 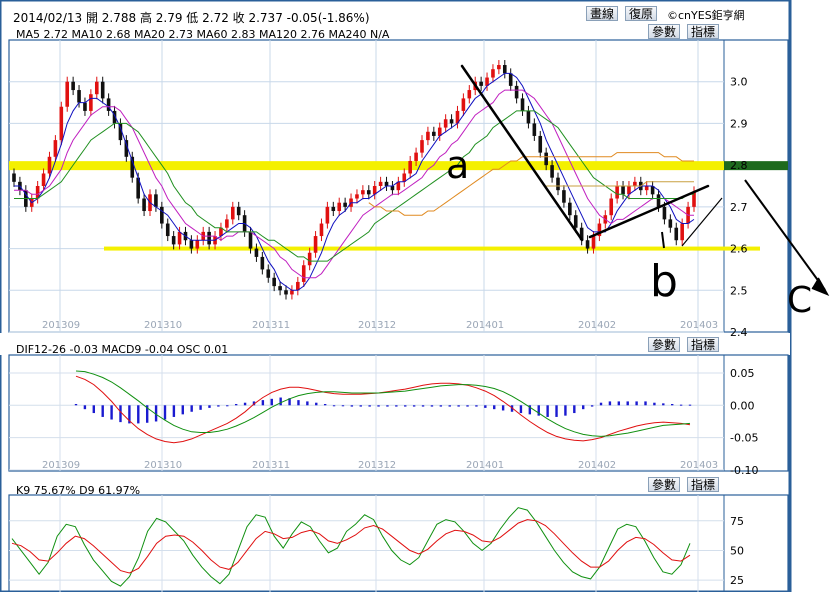 I want to click on draw-line-button: 畫線, so click(x=602, y=13).